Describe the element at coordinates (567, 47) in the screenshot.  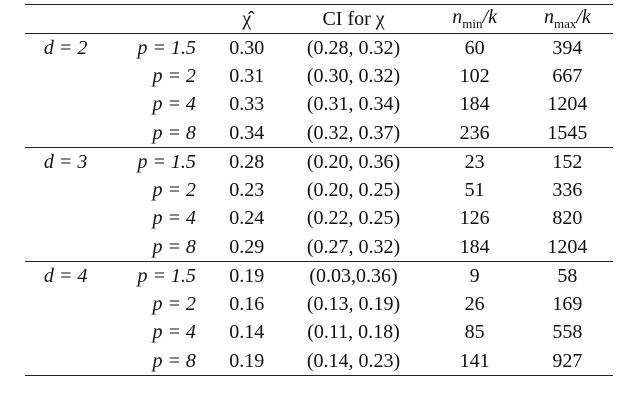
I see `value-cell: 394` at that location.